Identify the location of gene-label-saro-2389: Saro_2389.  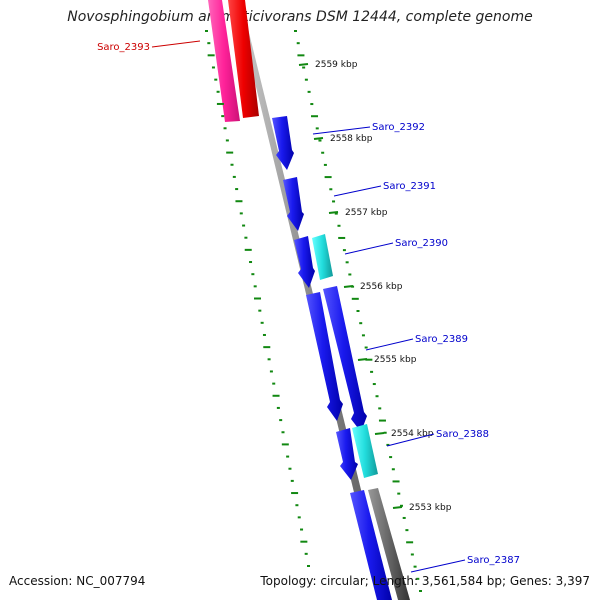
(441, 339).